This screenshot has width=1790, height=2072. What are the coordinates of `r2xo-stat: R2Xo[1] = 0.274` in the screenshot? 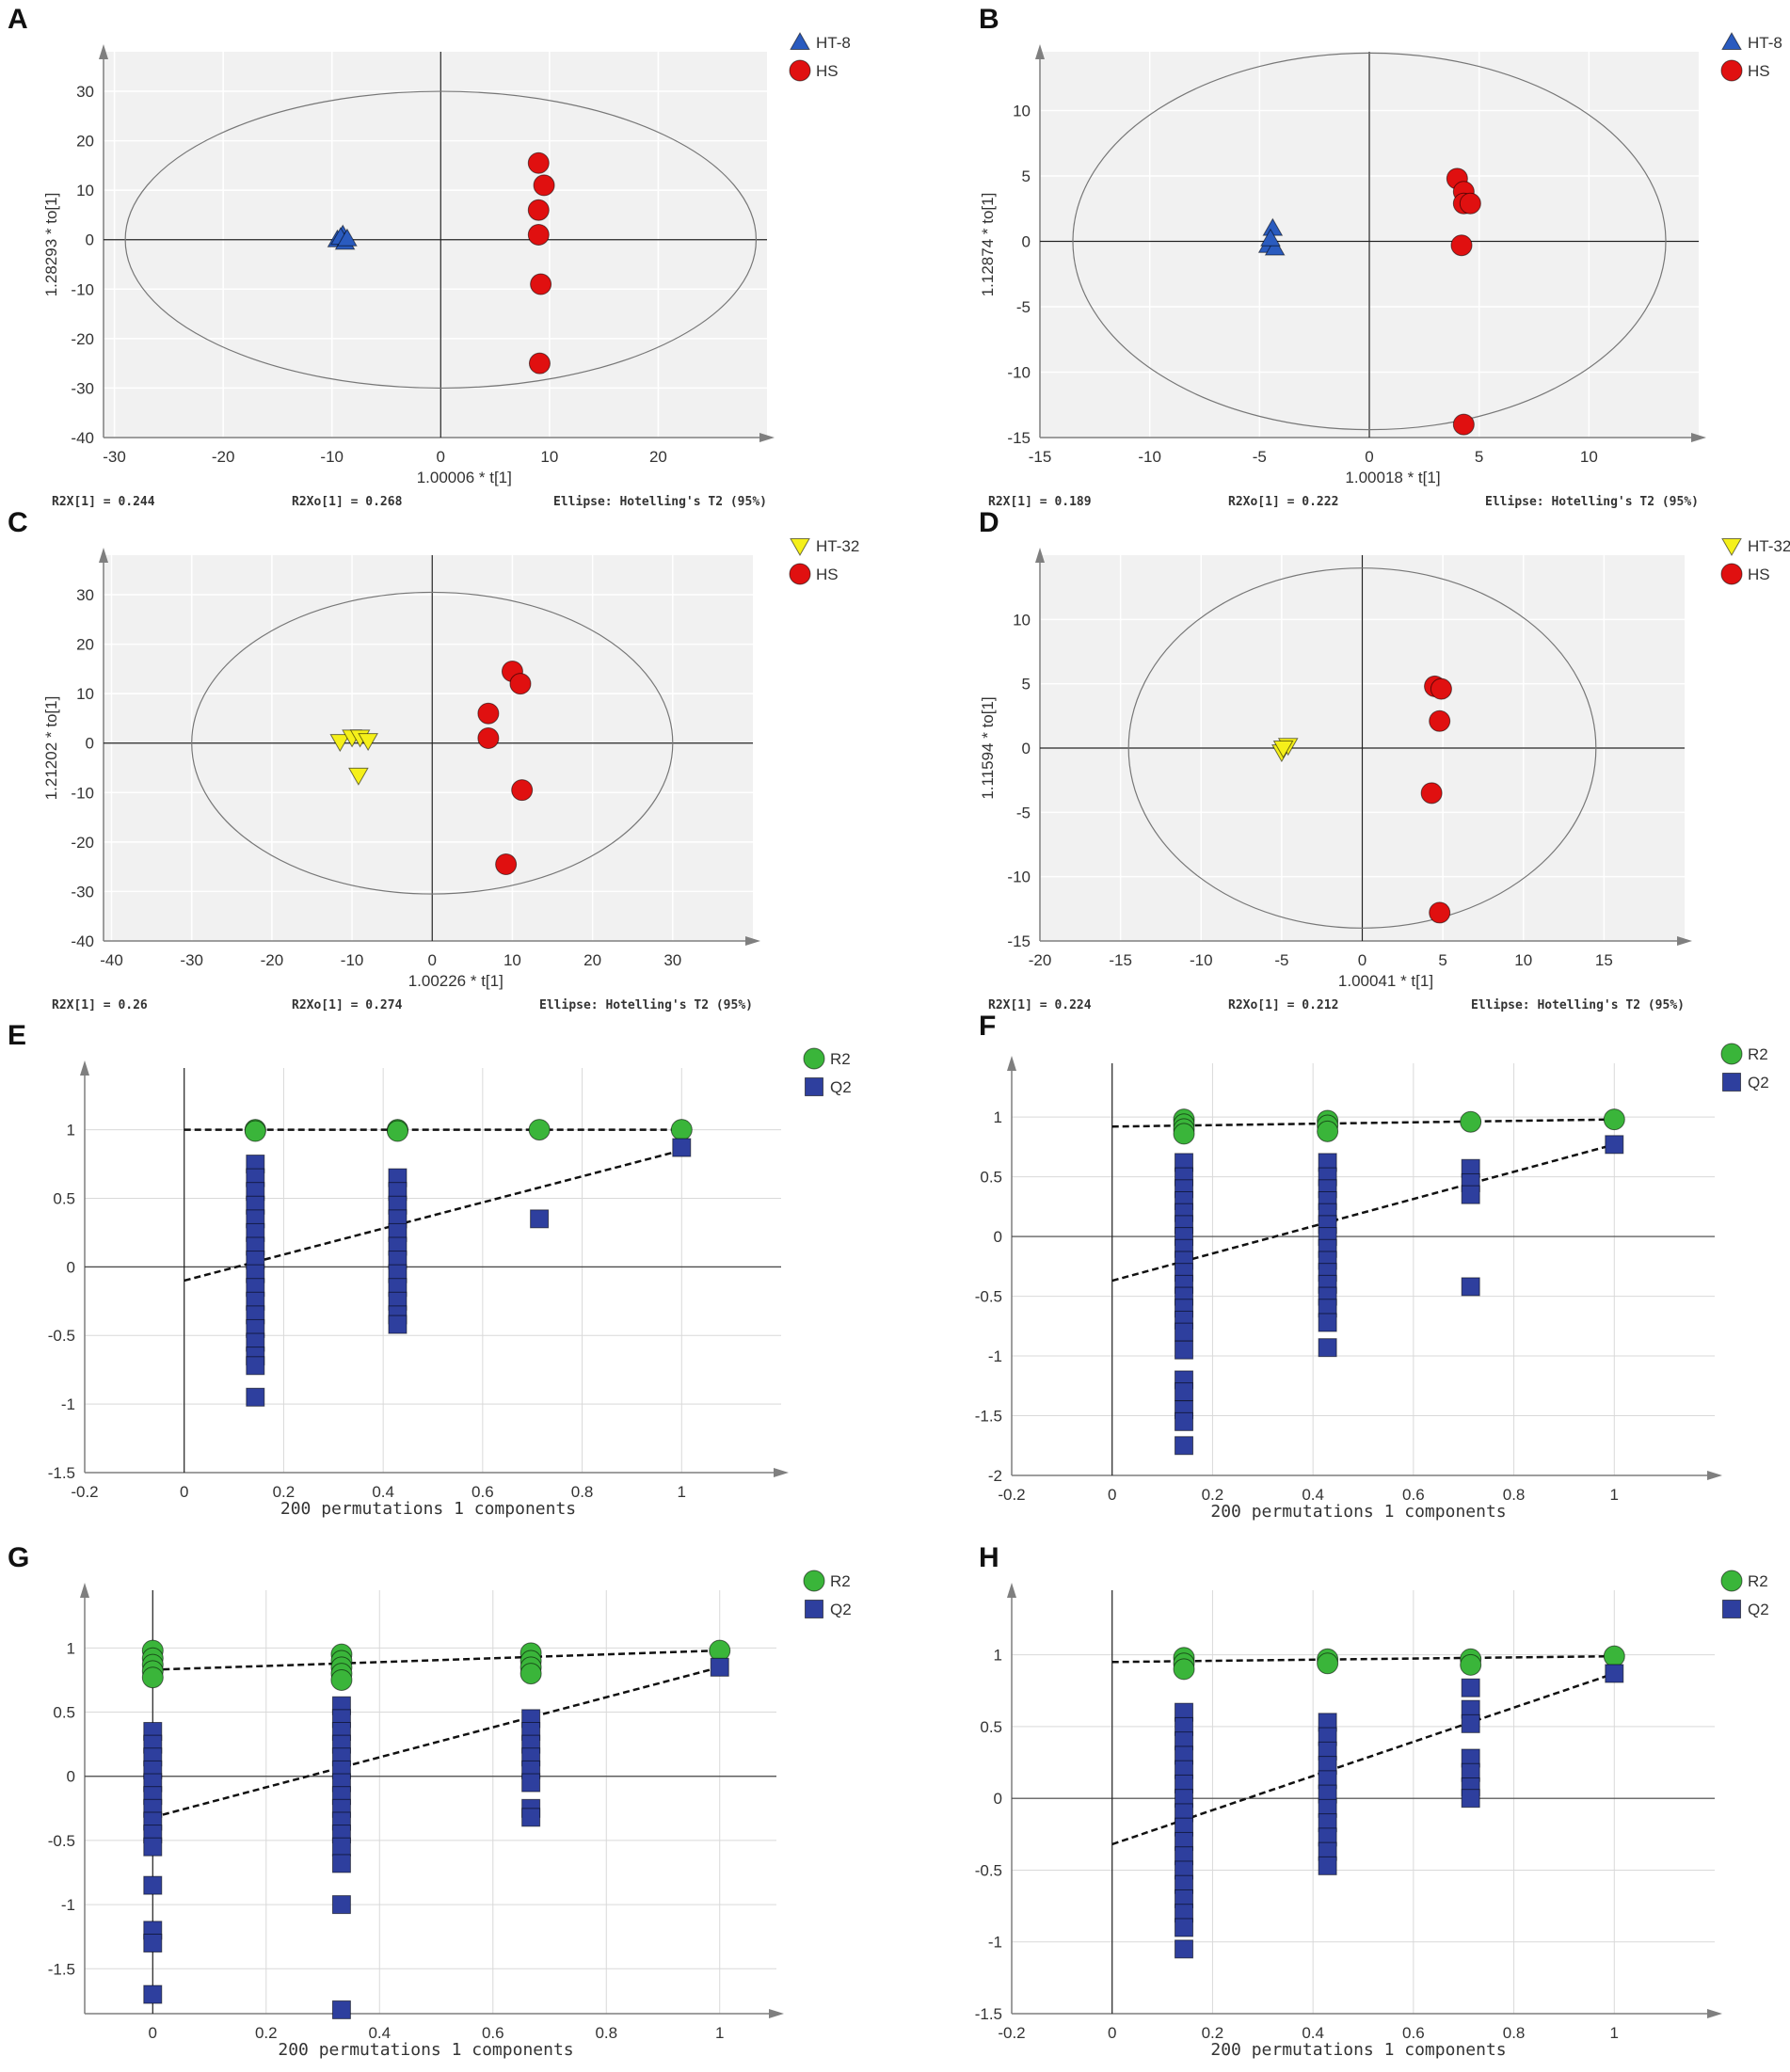 It's located at (347, 1005).